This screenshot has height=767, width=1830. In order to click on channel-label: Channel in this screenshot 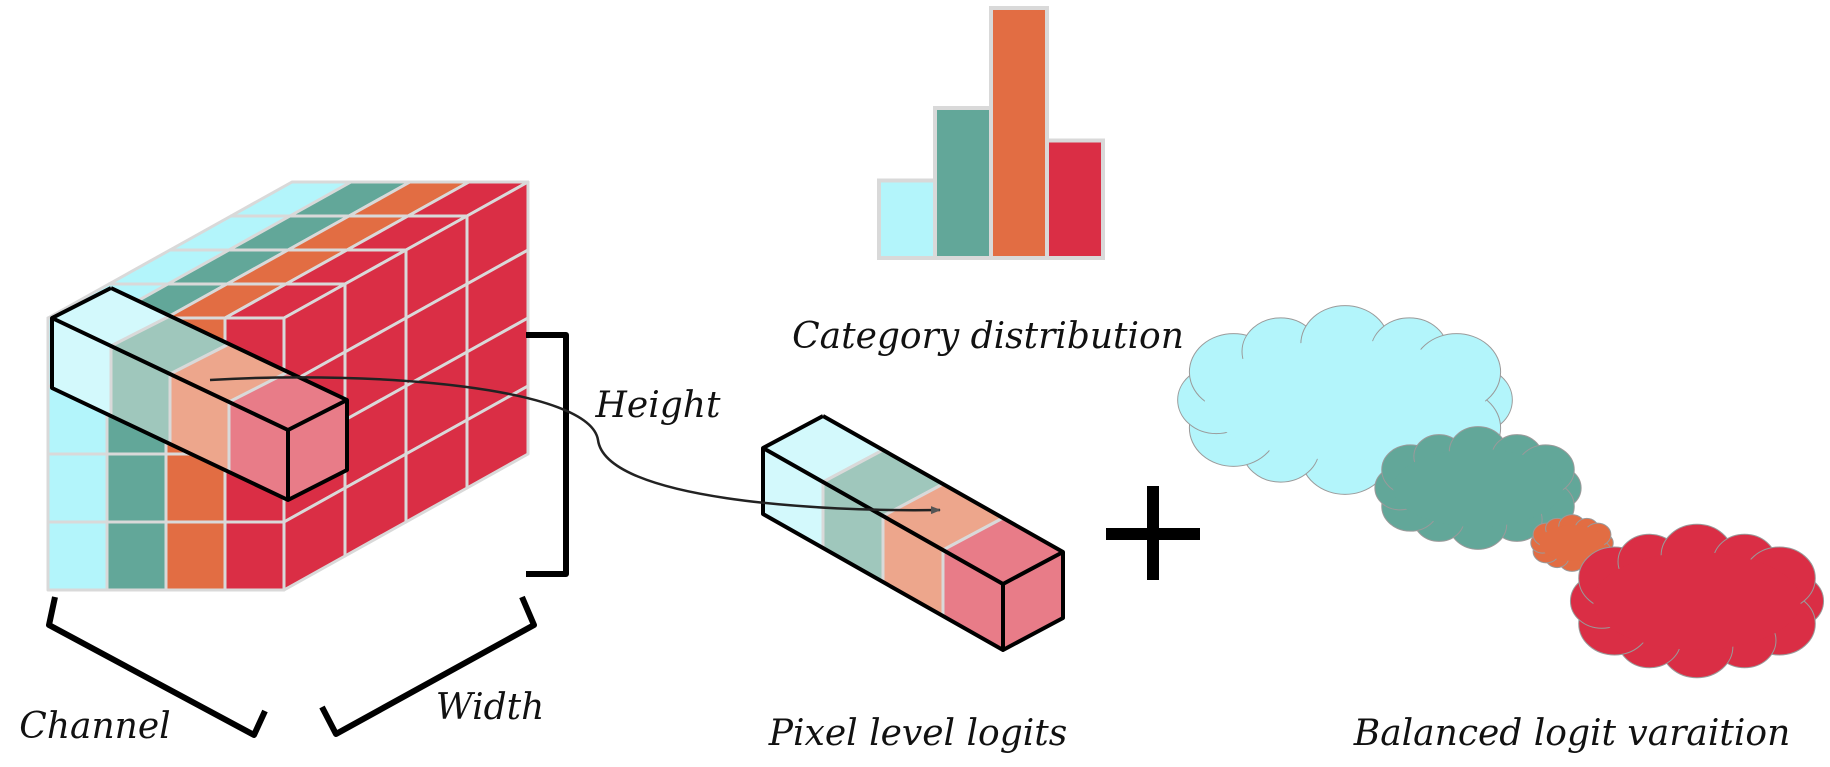, I will do `click(94, 726)`.